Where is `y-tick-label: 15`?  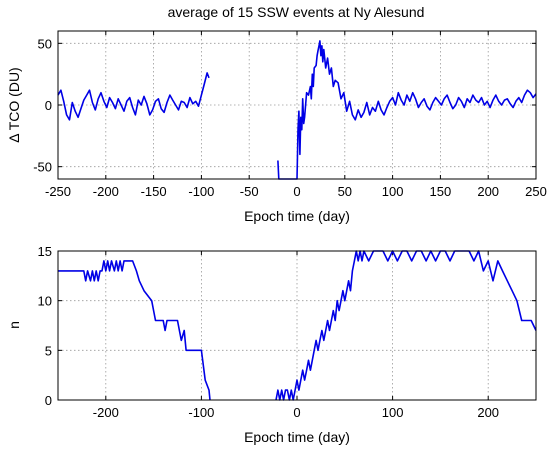
y-tick-label: 15 is located at coordinates (45, 251).